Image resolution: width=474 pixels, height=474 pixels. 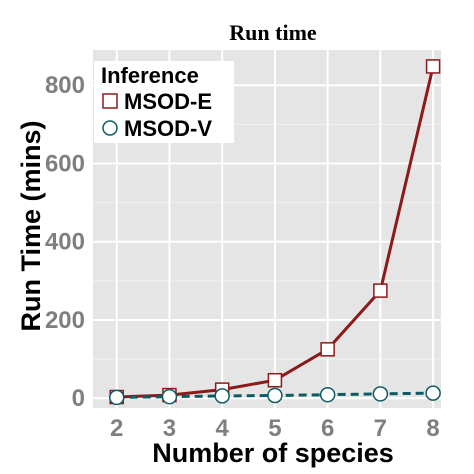 I want to click on x-tick-label: 2, so click(x=116, y=428).